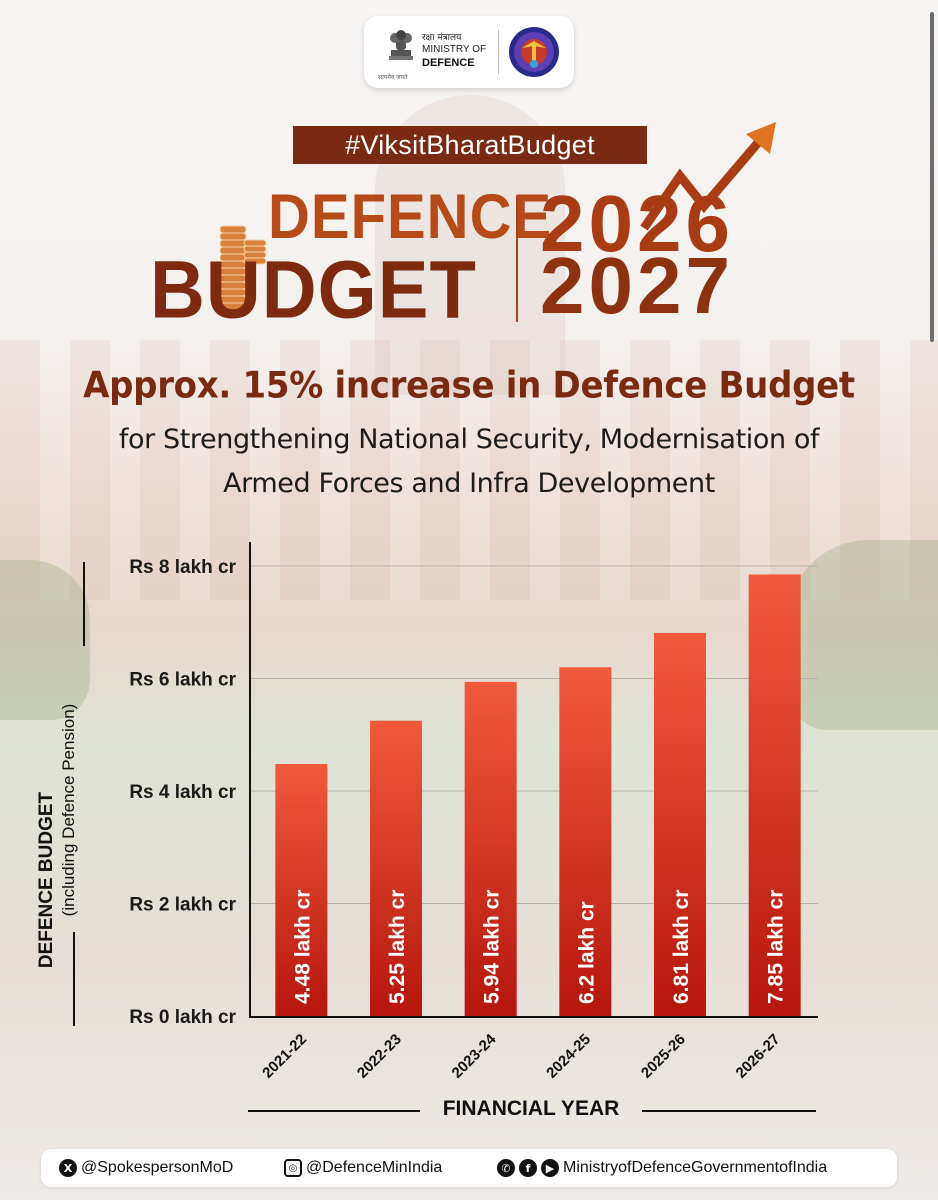  Describe the element at coordinates (528, 1168) in the screenshot. I see `facebook-icon: f` at that location.